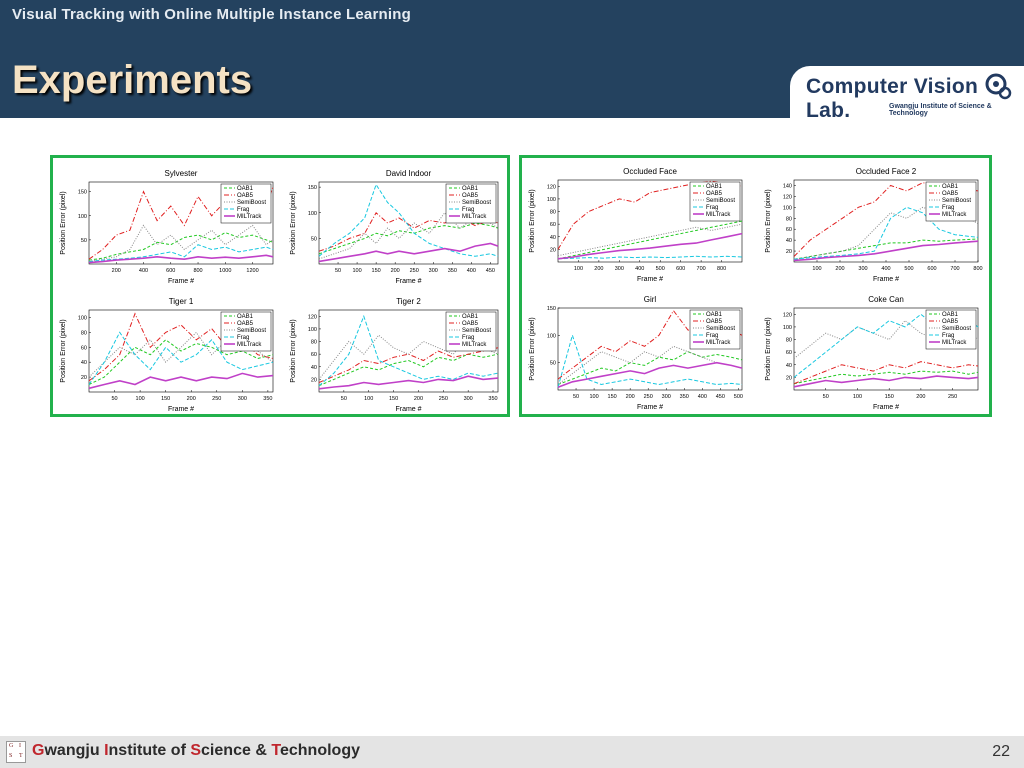 This screenshot has width=1024, height=768. What do you see at coordinates (376, 271) in the screenshot?
I see `x-tick-label: 150` at bounding box center [376, 271].